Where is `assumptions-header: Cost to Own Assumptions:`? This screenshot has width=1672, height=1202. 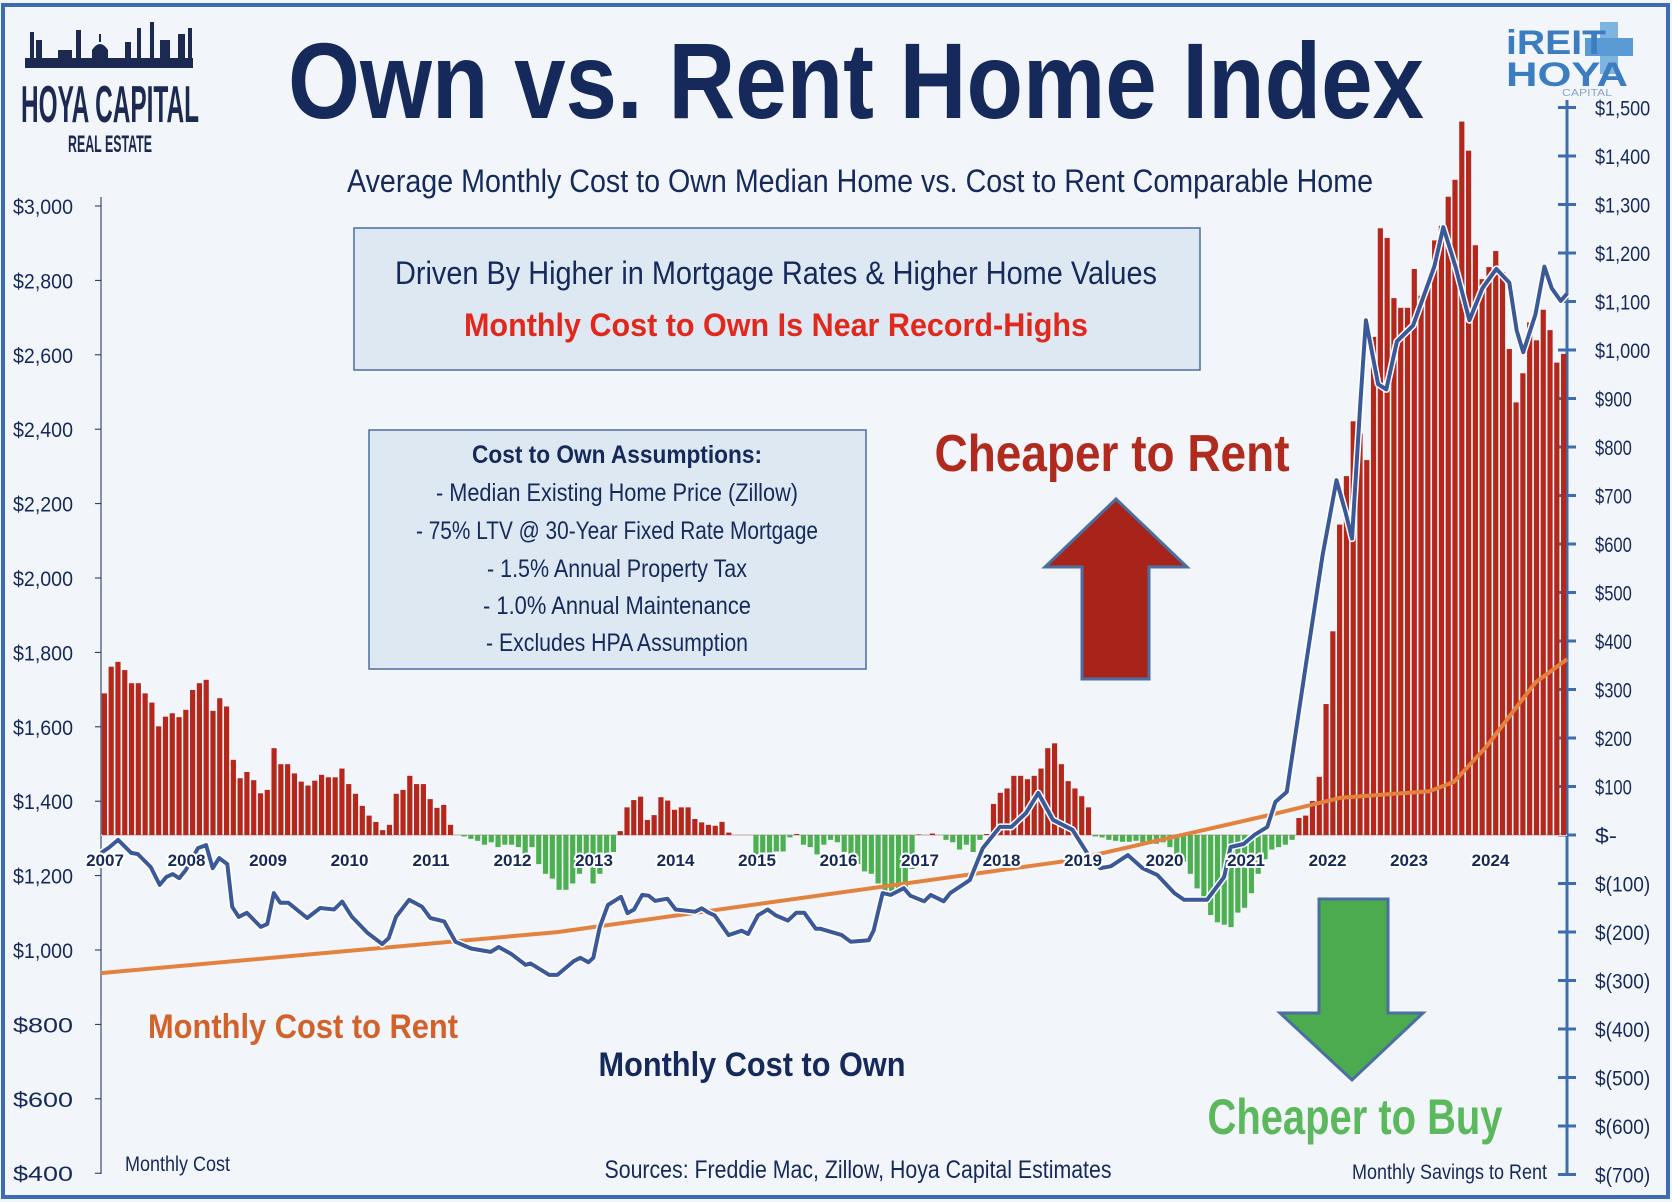 assumptions-header: Cost to Own Assumptions: is located at coordinates (617, 455).